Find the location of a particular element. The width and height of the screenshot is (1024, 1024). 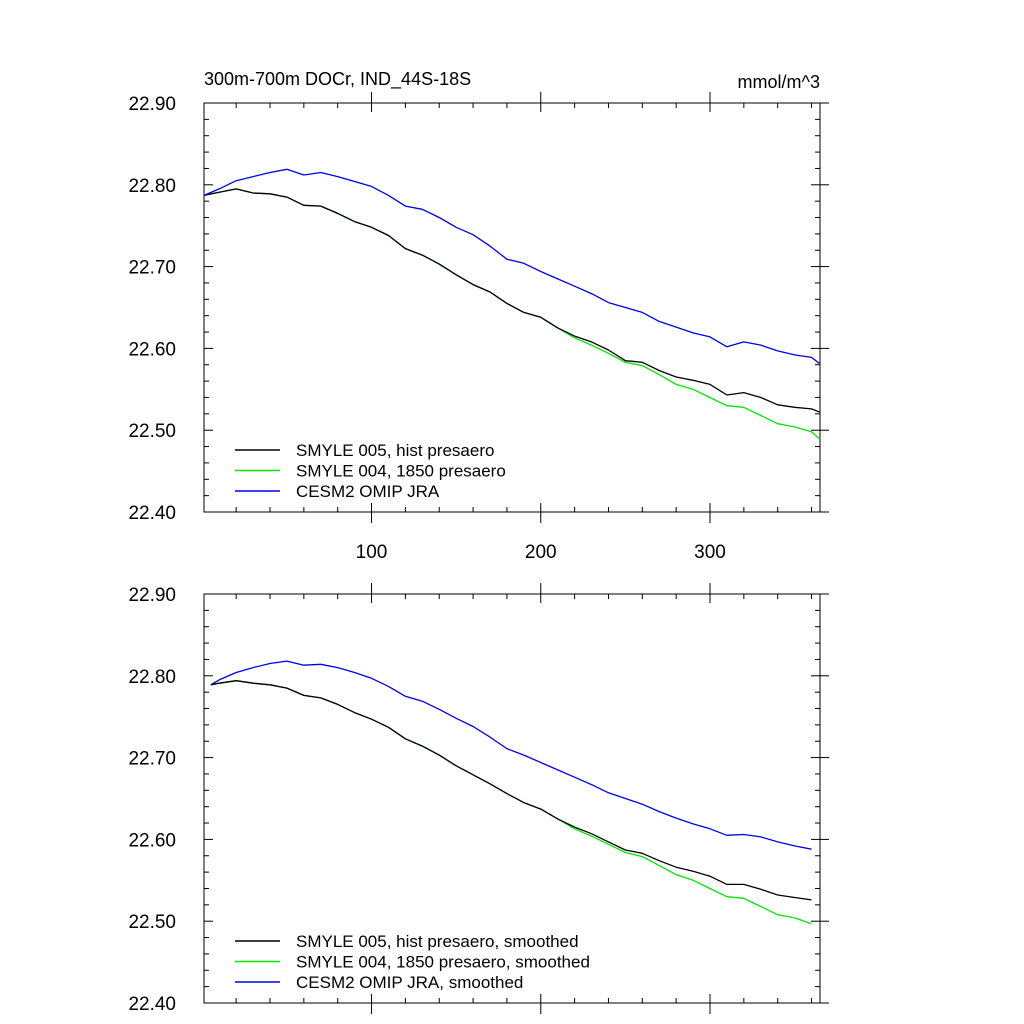

legend-label: SMYLE 004, 1850 presaero, smoothed is located at coordinates (443, 962).